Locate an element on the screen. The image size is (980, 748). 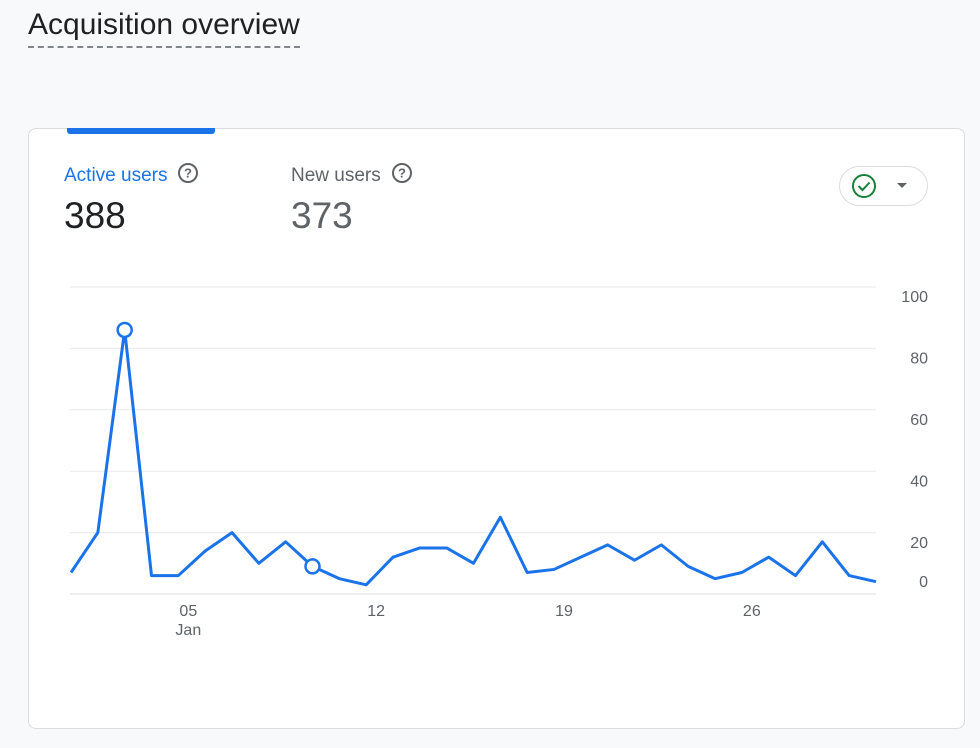
tab-value: 373 is located at coordinates (322, 215).